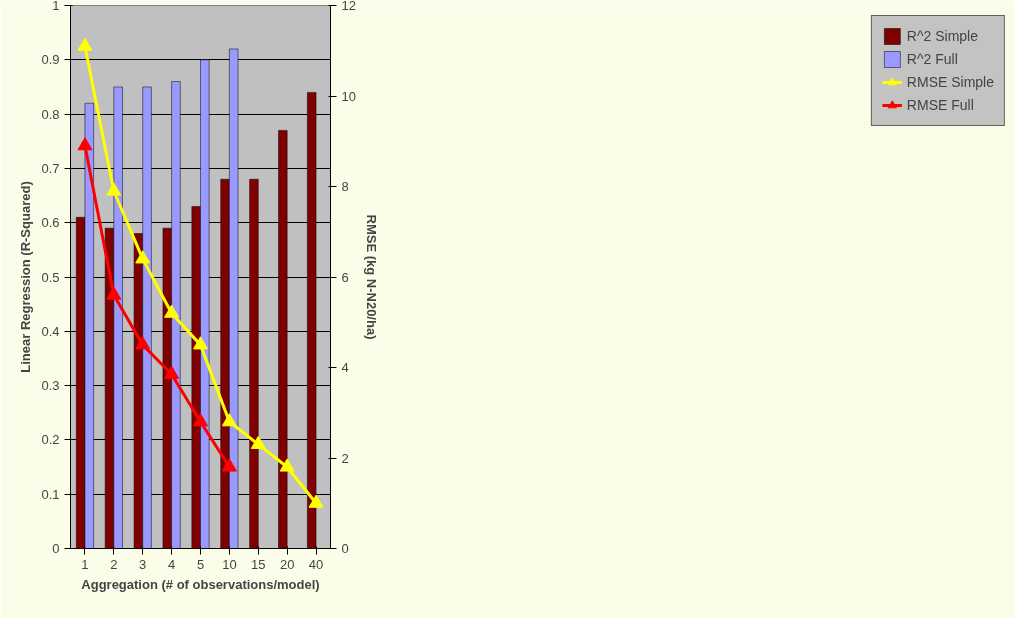 Image resolution: width=1025 pixels, height=628 pixels. Describe the element at coordinates (942, 36) in the screenshot. I see `legend-label: R^2 Simple` at that location.